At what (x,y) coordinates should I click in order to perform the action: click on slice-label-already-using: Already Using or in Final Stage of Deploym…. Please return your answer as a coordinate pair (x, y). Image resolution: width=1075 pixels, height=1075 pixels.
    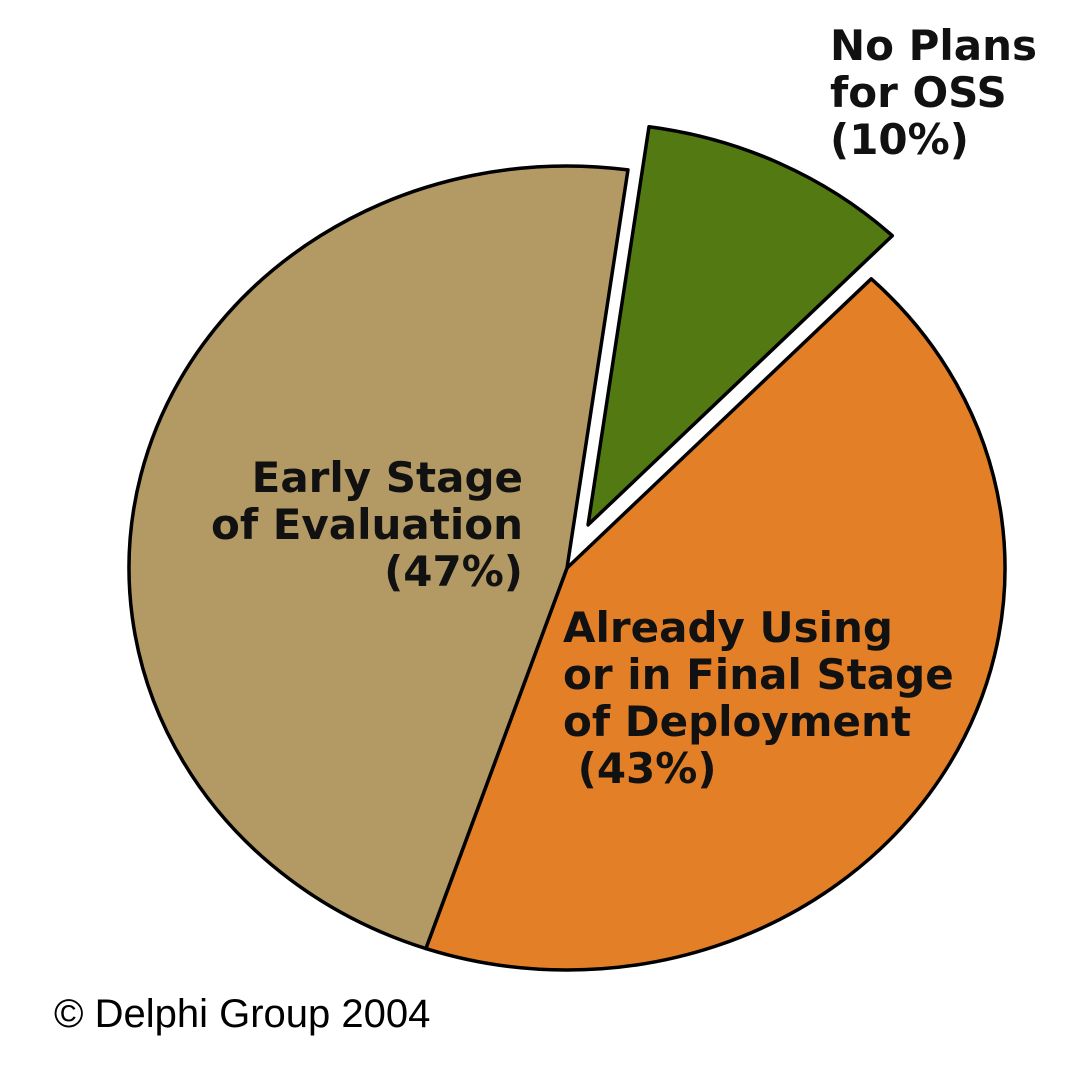
    Looking at the image, I should click on (758, 698).